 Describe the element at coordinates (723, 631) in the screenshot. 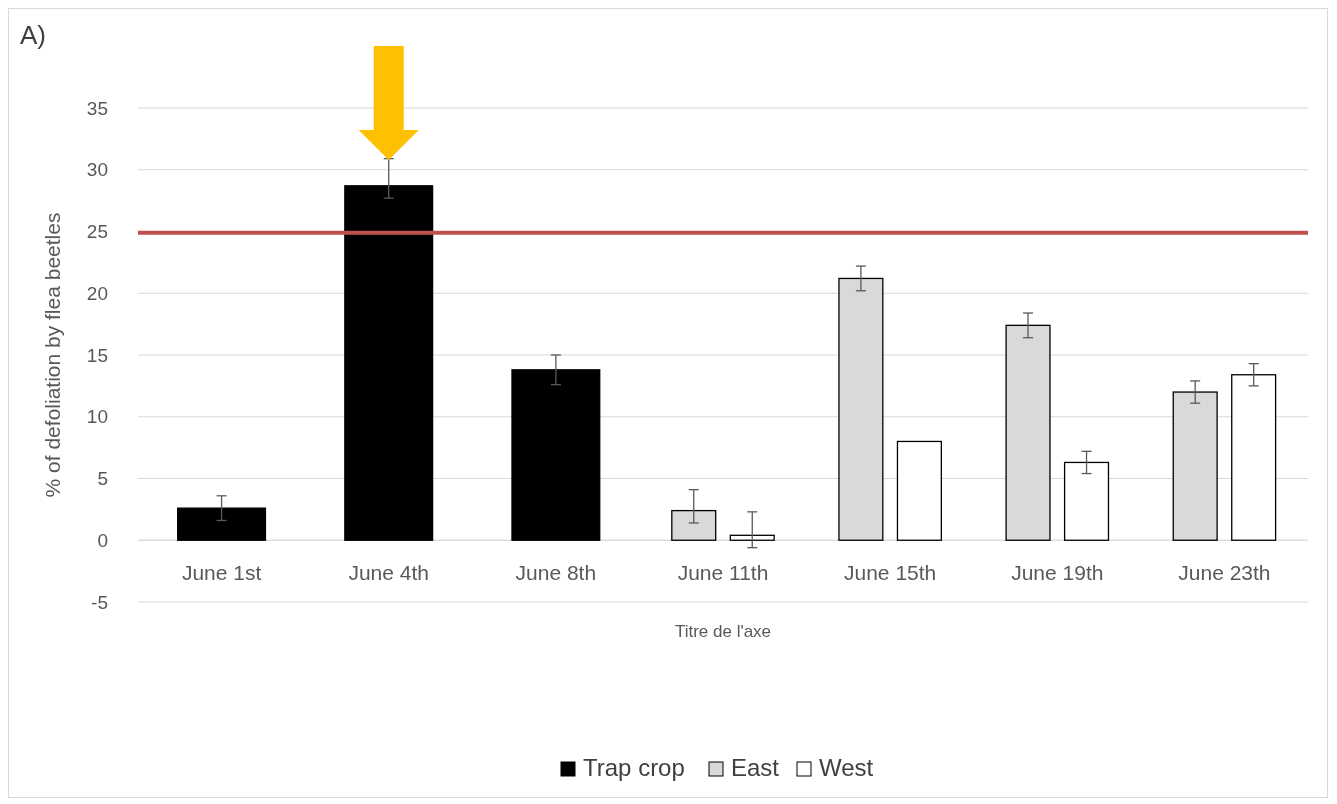

I see `x-axis-title: Titre de l'axe` at that location.